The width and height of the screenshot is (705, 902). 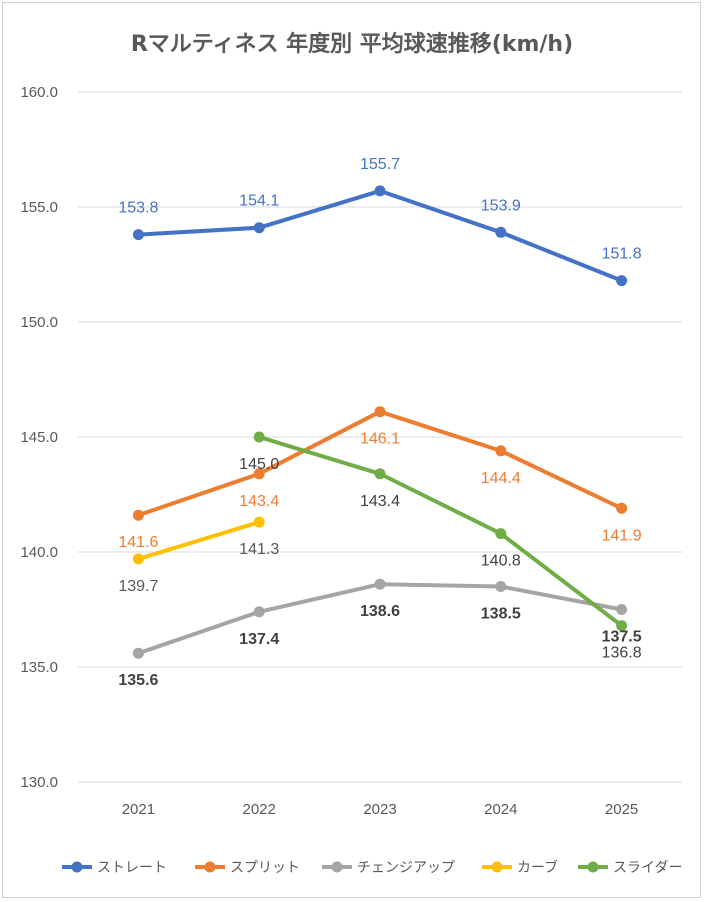 I want to click on legend-label: ストレート, so click(x=132, y=868).